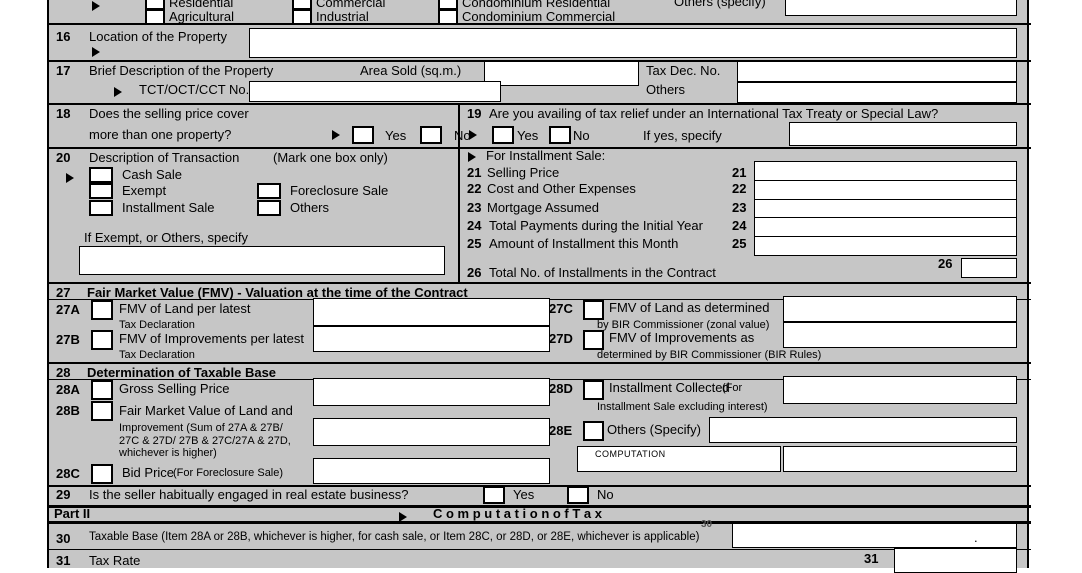 The height and width of the screenshot is (573, 1082). What do you see at coordinates (194, 89) in the screenshot?
I see `item17-tct-label: TCT/OCT/CCT No.` at bounding box center [194, 89].